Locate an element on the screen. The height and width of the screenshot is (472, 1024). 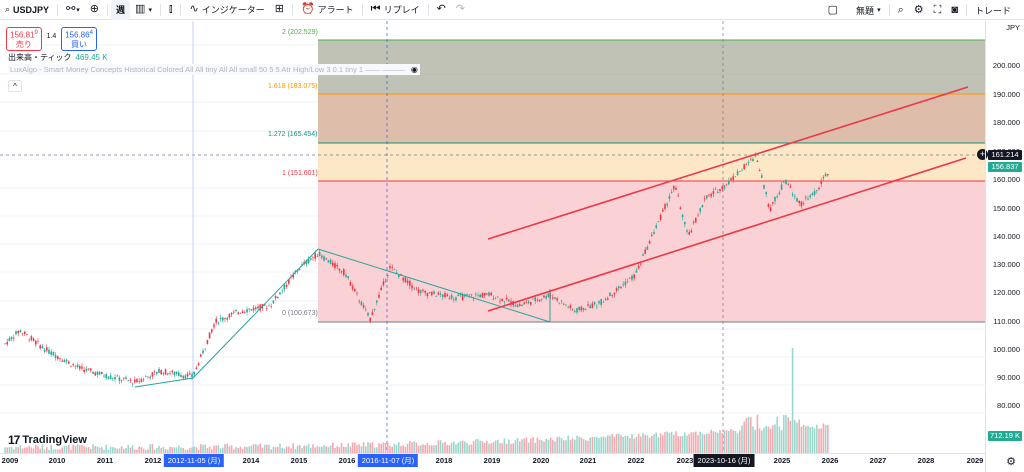
undo-button: ↶ is located at coordinates (441, 10).